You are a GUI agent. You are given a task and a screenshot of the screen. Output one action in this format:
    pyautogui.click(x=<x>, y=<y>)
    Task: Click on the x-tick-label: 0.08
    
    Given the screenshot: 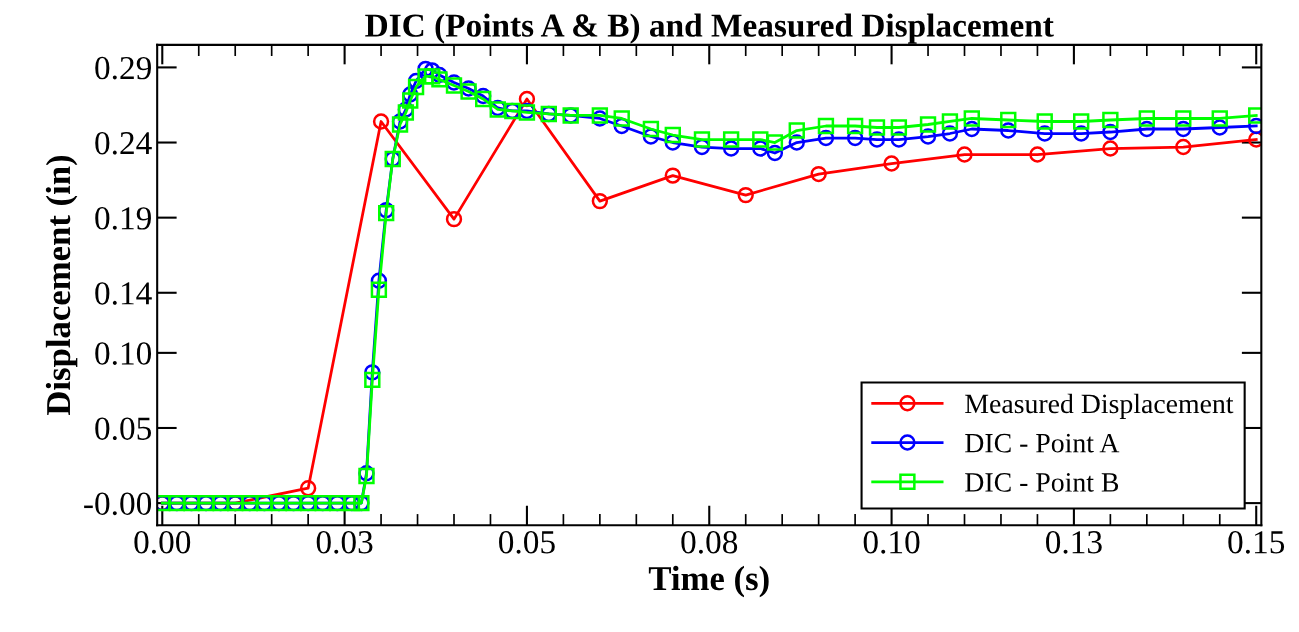 What is the action you would take?
    pyautogui.click(x=709, y=542)
    